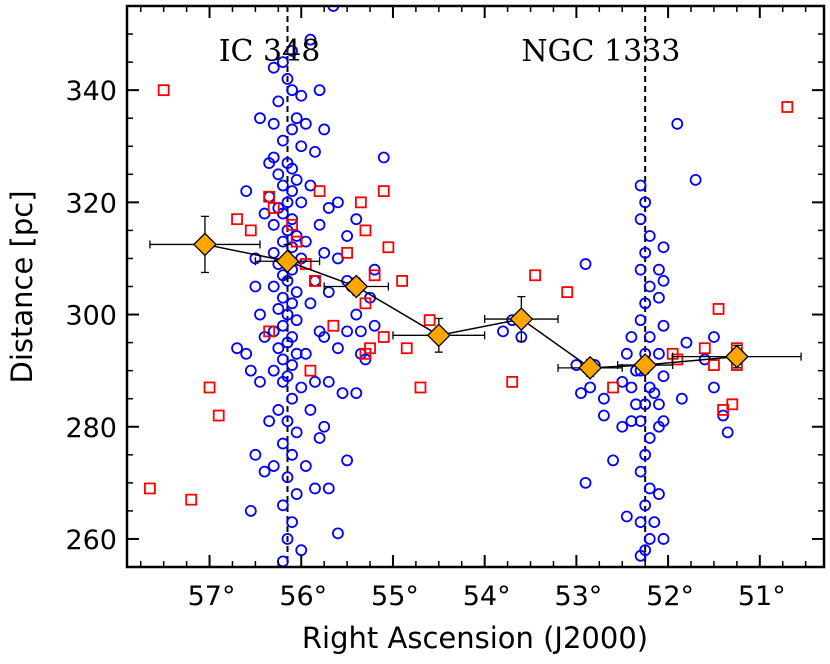 The image size is (830, 664). Describe the element at coordinates (578, 596) in the screenshot. I see `x-tick-label: 53°` at that location.